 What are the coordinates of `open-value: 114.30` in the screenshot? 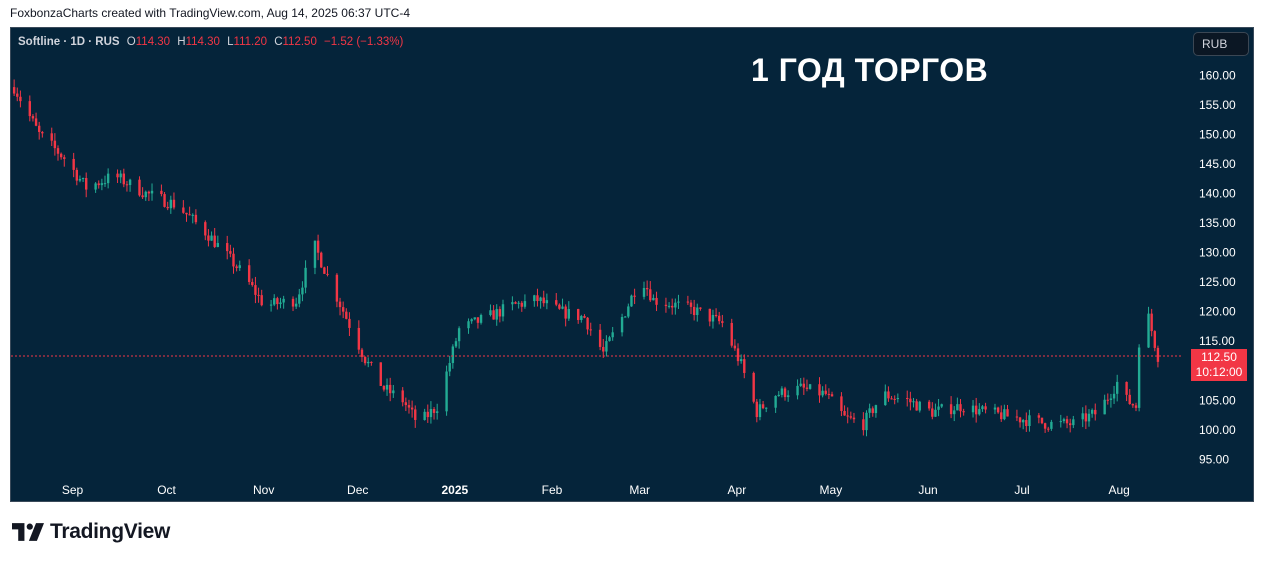 It's located at (153, 42).